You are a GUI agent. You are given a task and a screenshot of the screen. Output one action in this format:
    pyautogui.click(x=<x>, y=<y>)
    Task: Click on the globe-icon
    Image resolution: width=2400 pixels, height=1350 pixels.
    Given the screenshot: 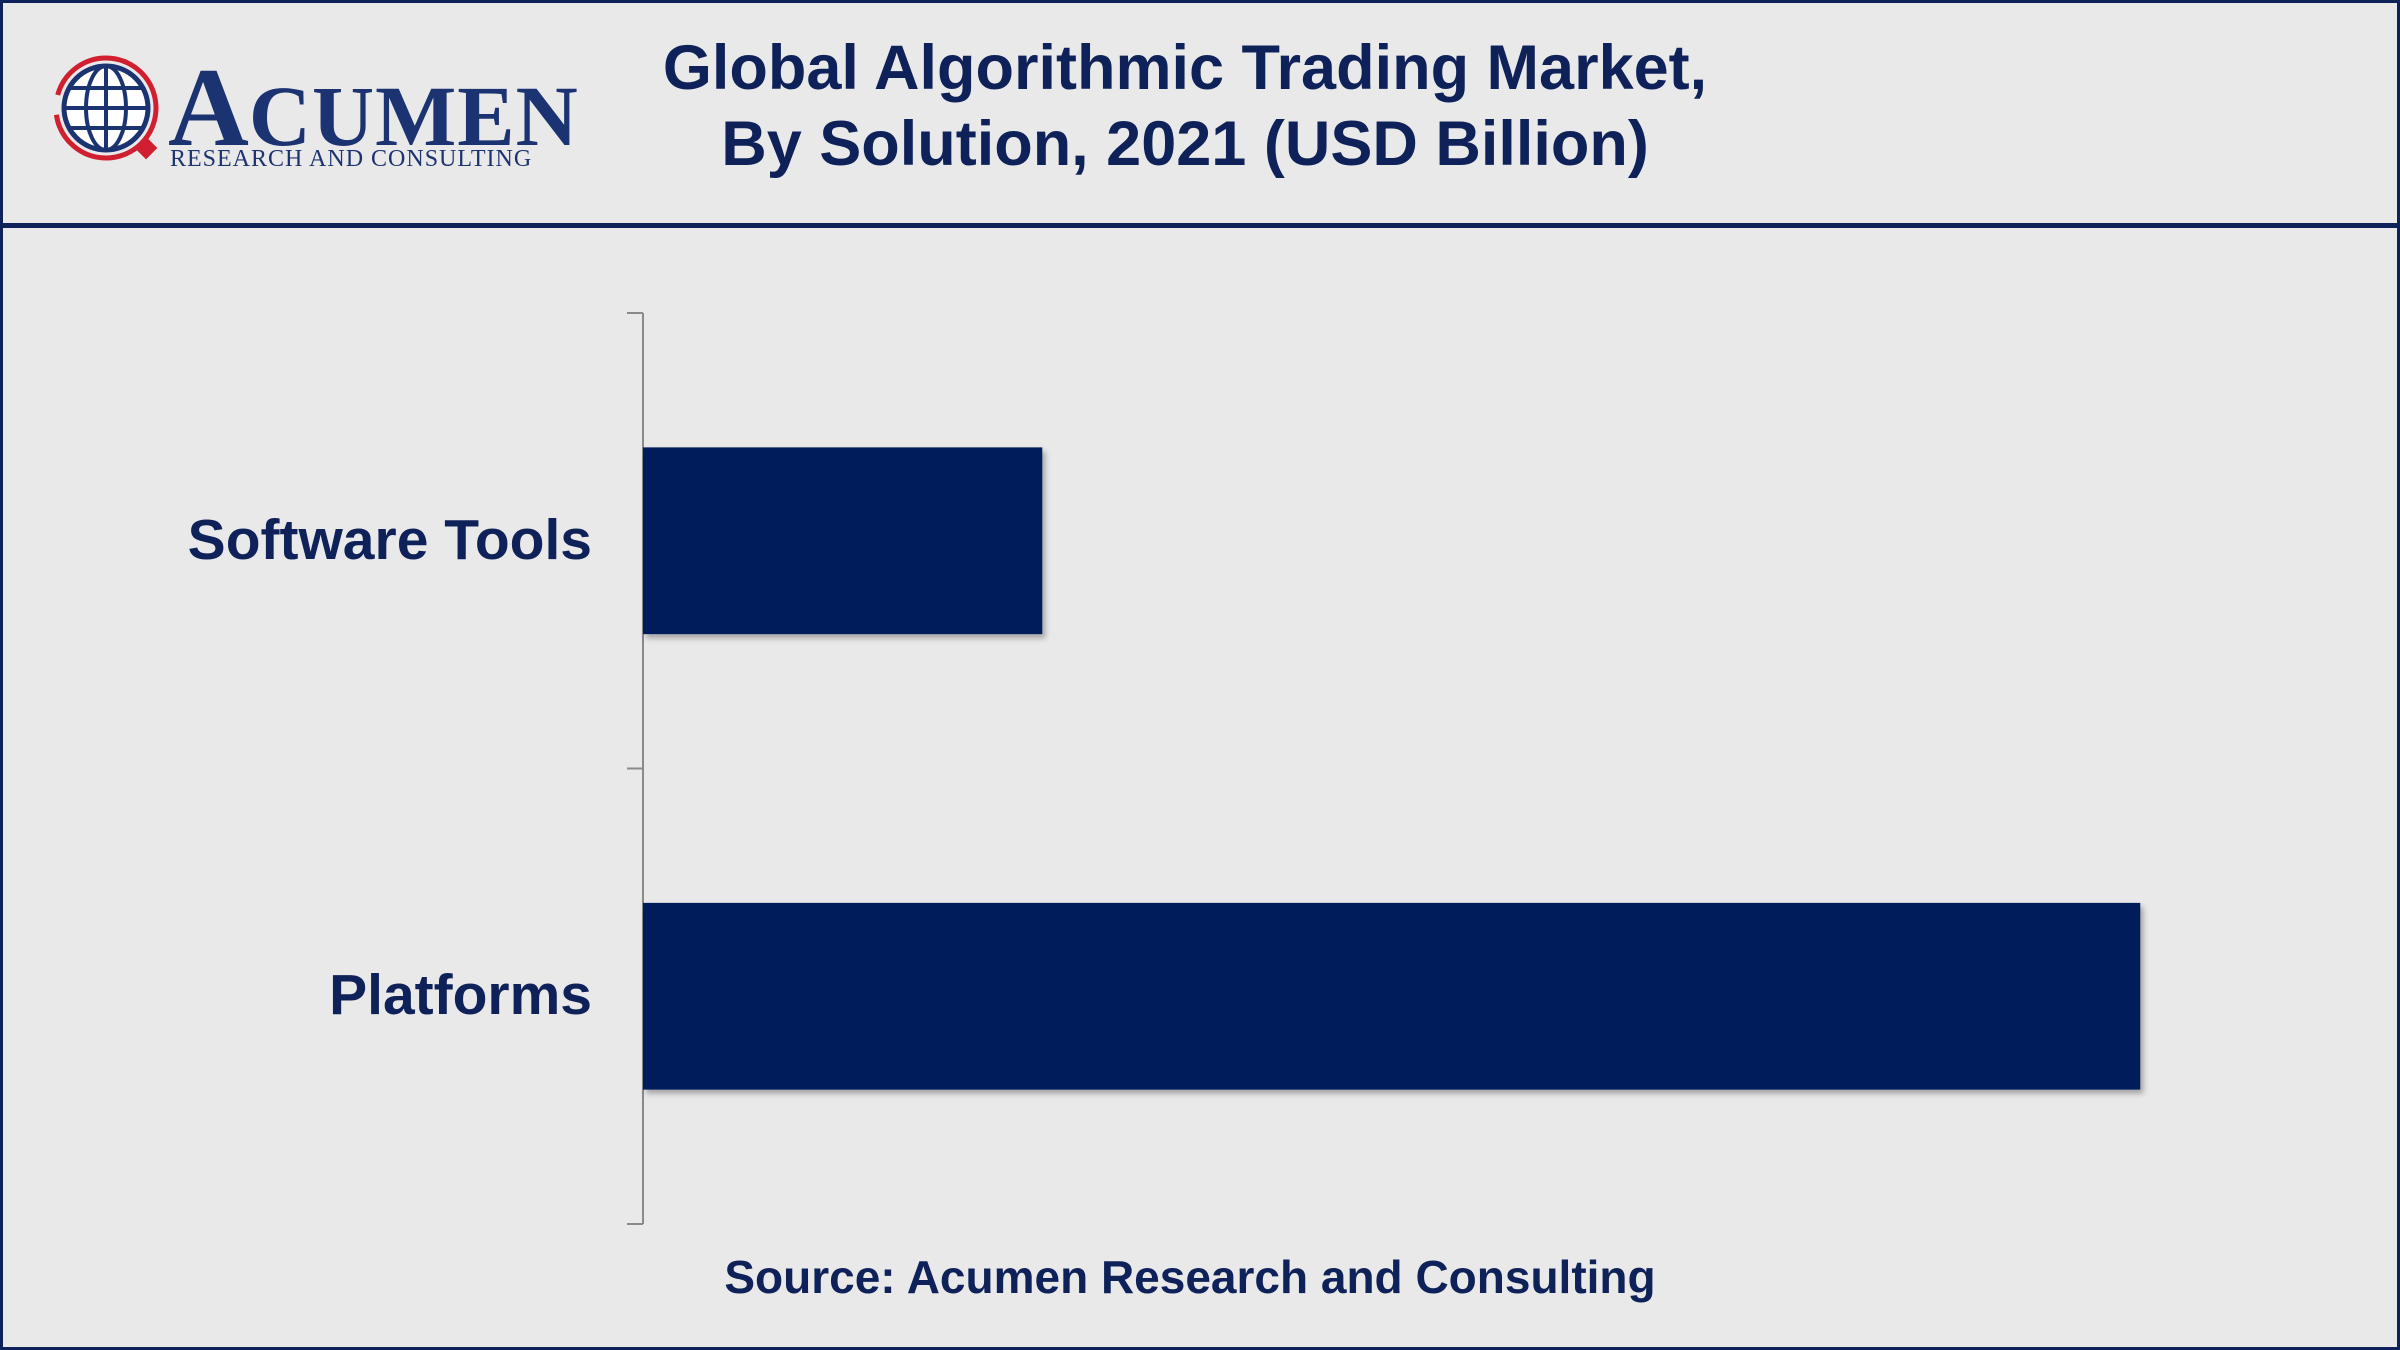 What is the action you would take?
    pyautogui.click(x=106, y=108)
    